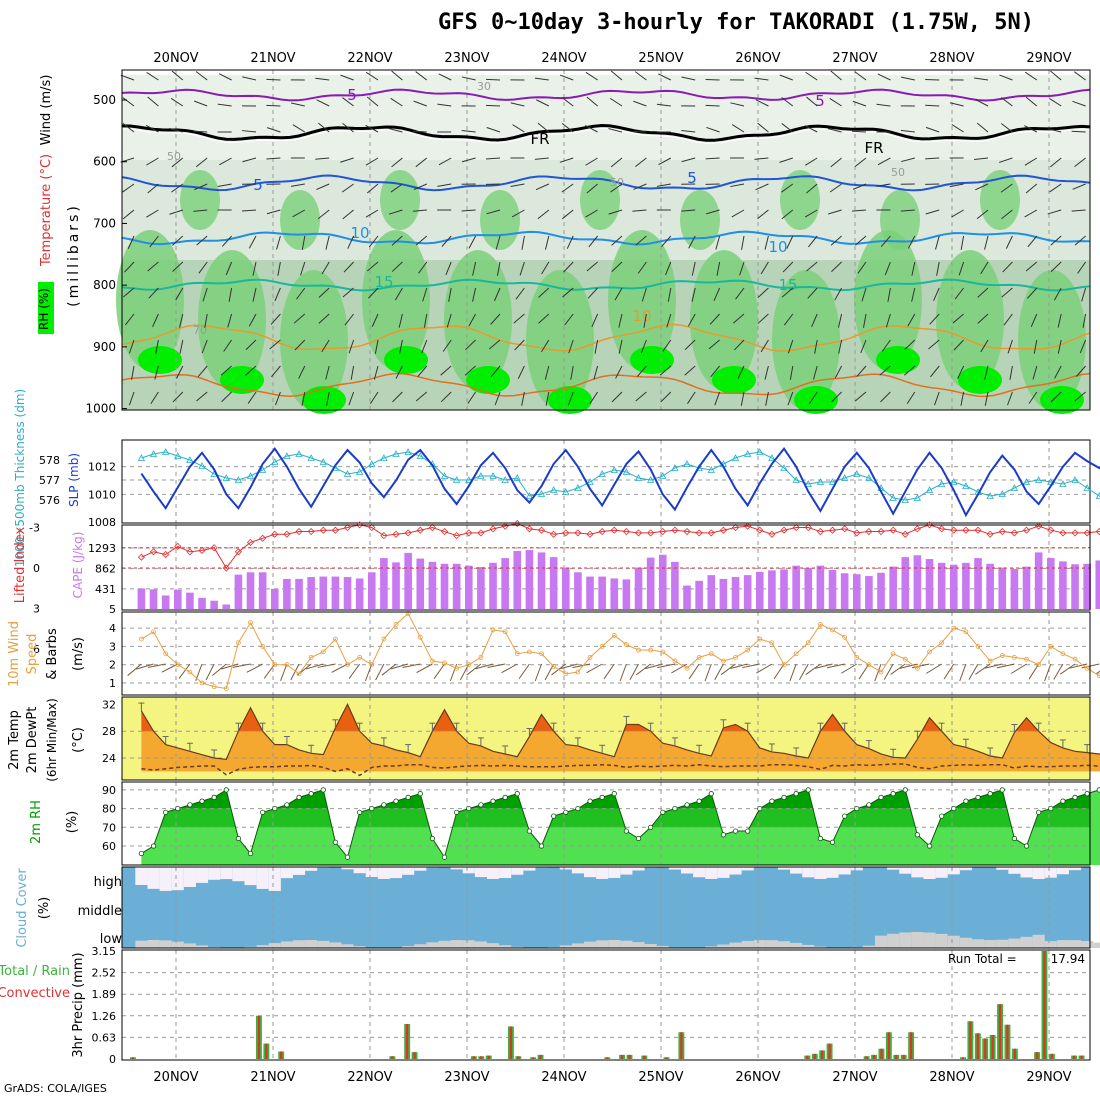 The height and width of the screenshot is (1100, 1100). I want to click on rh-shade-band, so click(606, 117).